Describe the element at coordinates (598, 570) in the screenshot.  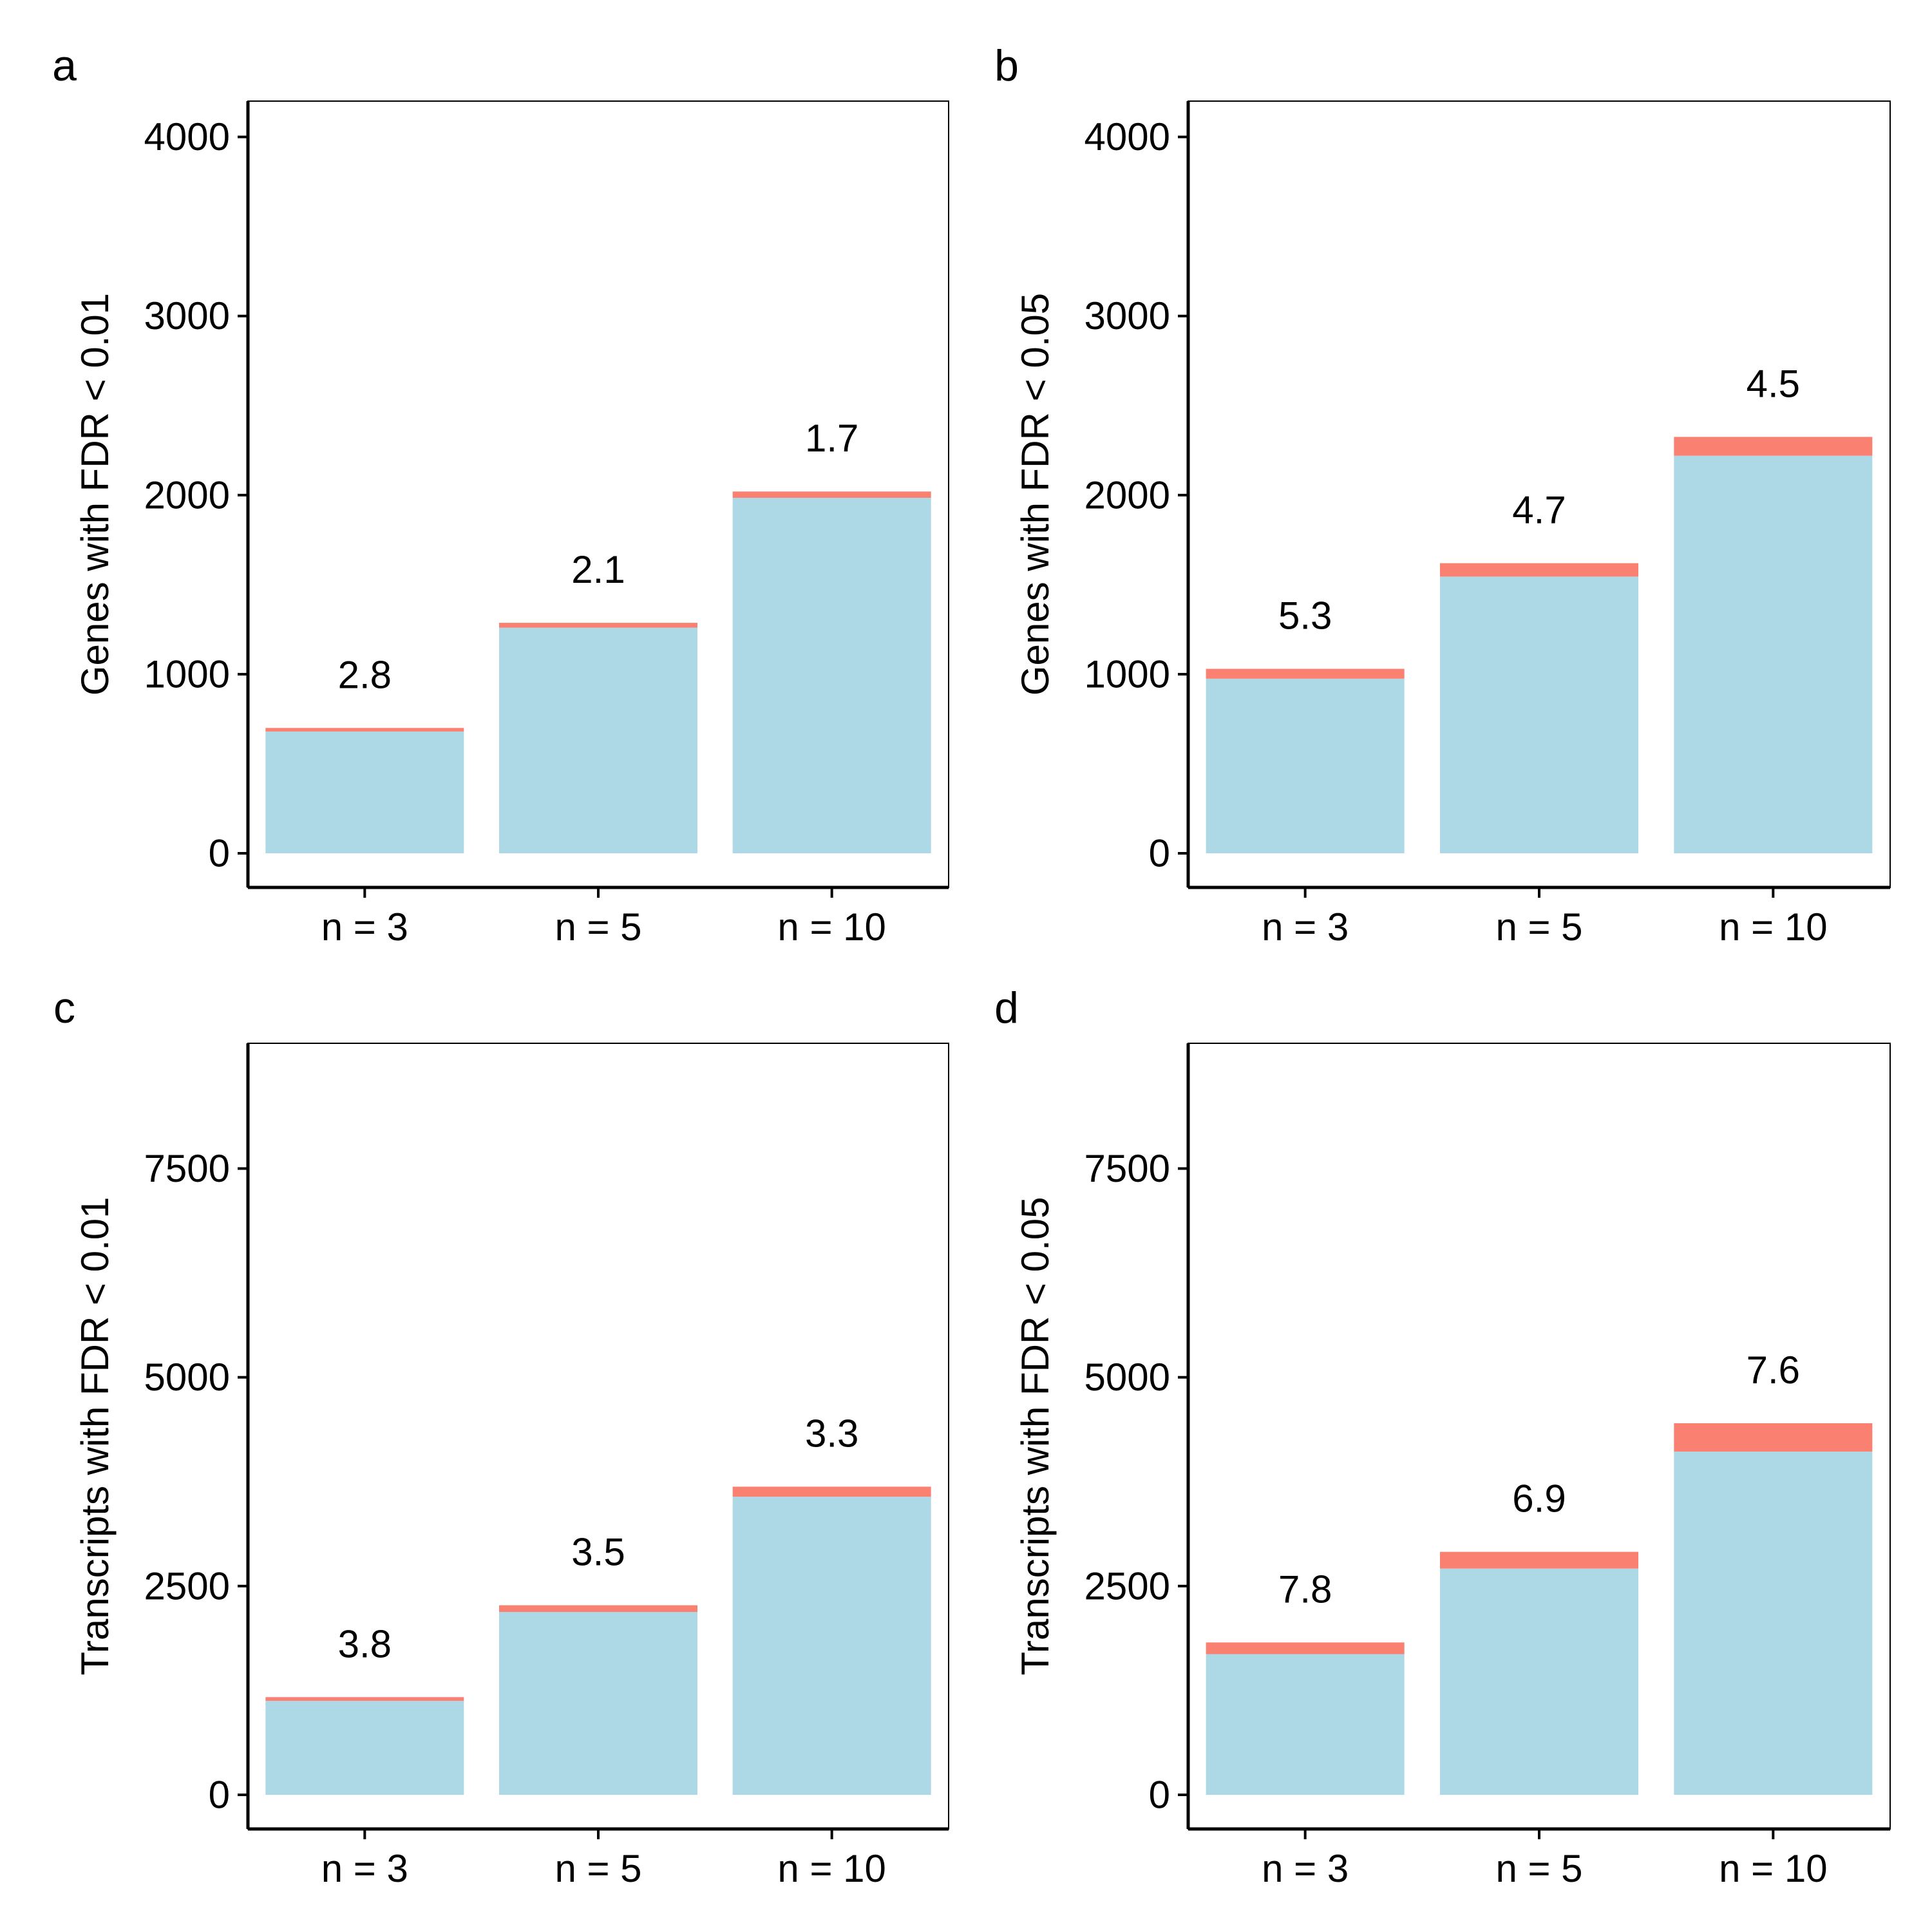
I see `data-label: 2.1` at that location.